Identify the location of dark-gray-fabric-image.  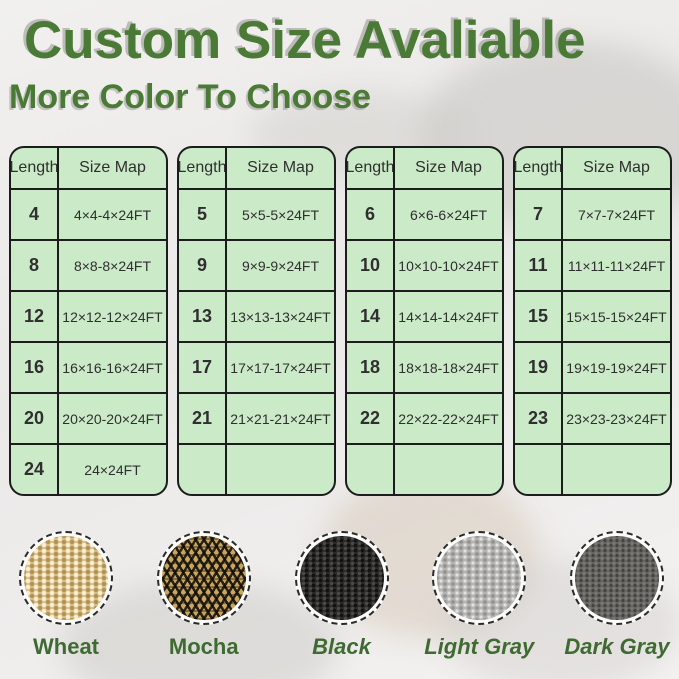
(617, 578).